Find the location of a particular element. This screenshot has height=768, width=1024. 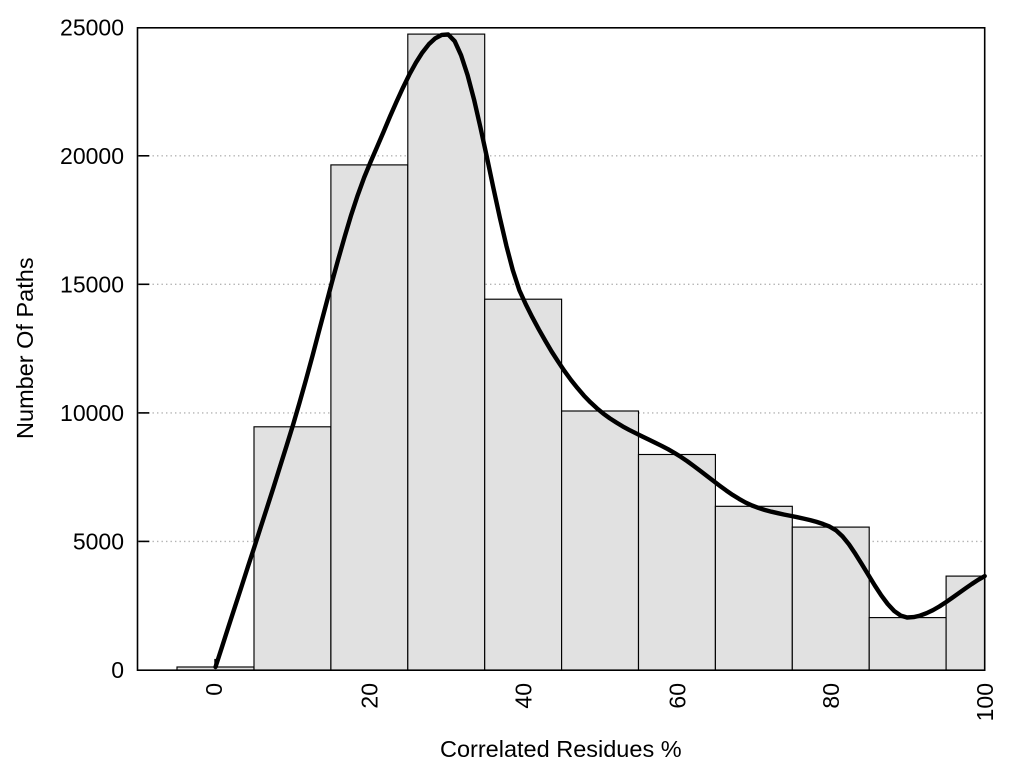

svg-text: Correlated Residues % is located at coordinates (561, 749).